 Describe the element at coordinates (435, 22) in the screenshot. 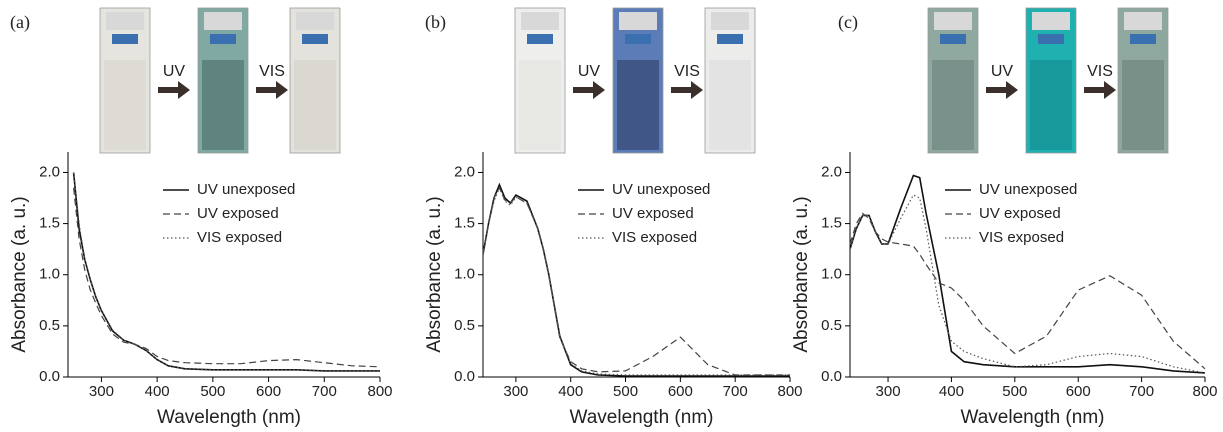

I see `panel-label: (b)` at that location.